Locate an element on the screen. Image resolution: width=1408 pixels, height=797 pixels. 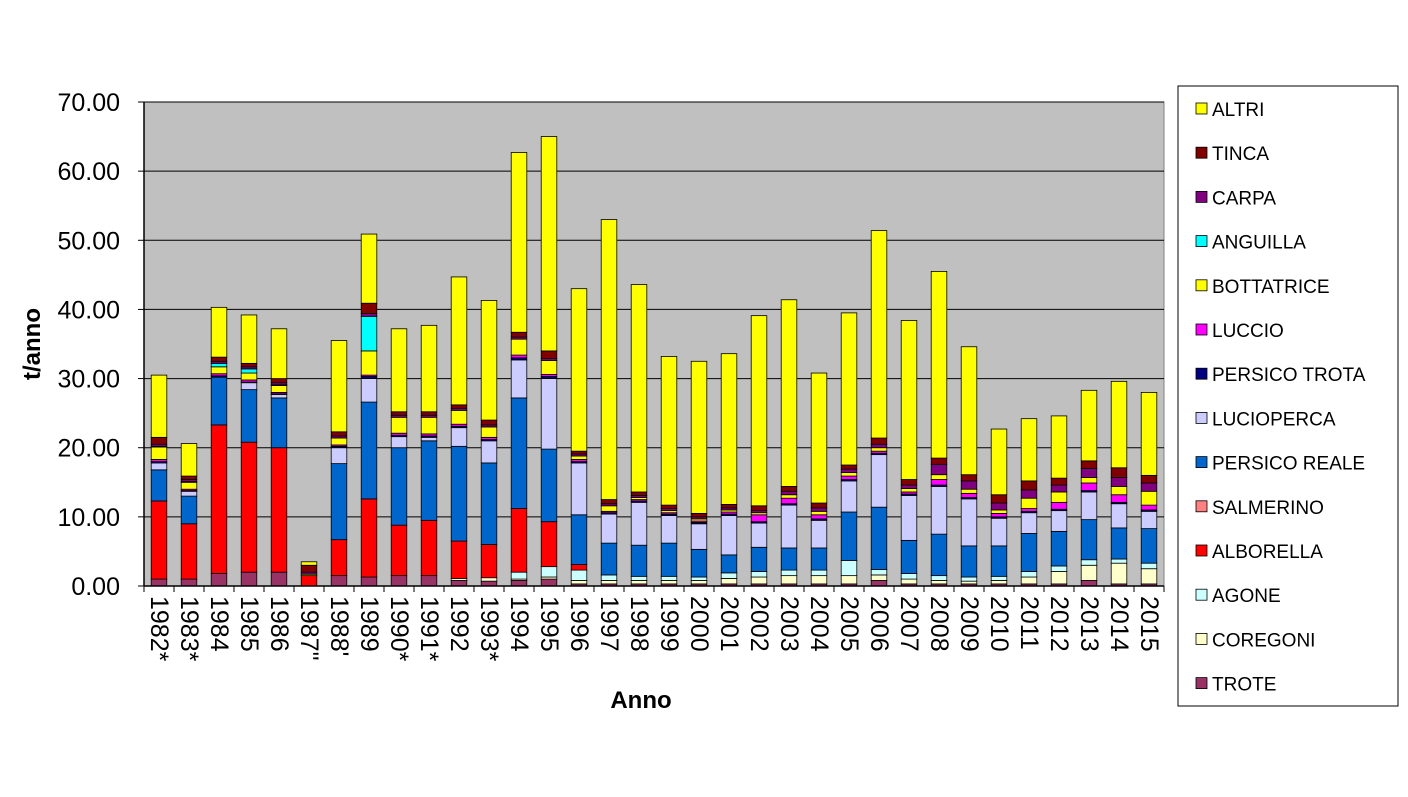
legend-label: PERSICO REALE is located at coordinates (1288, 464).